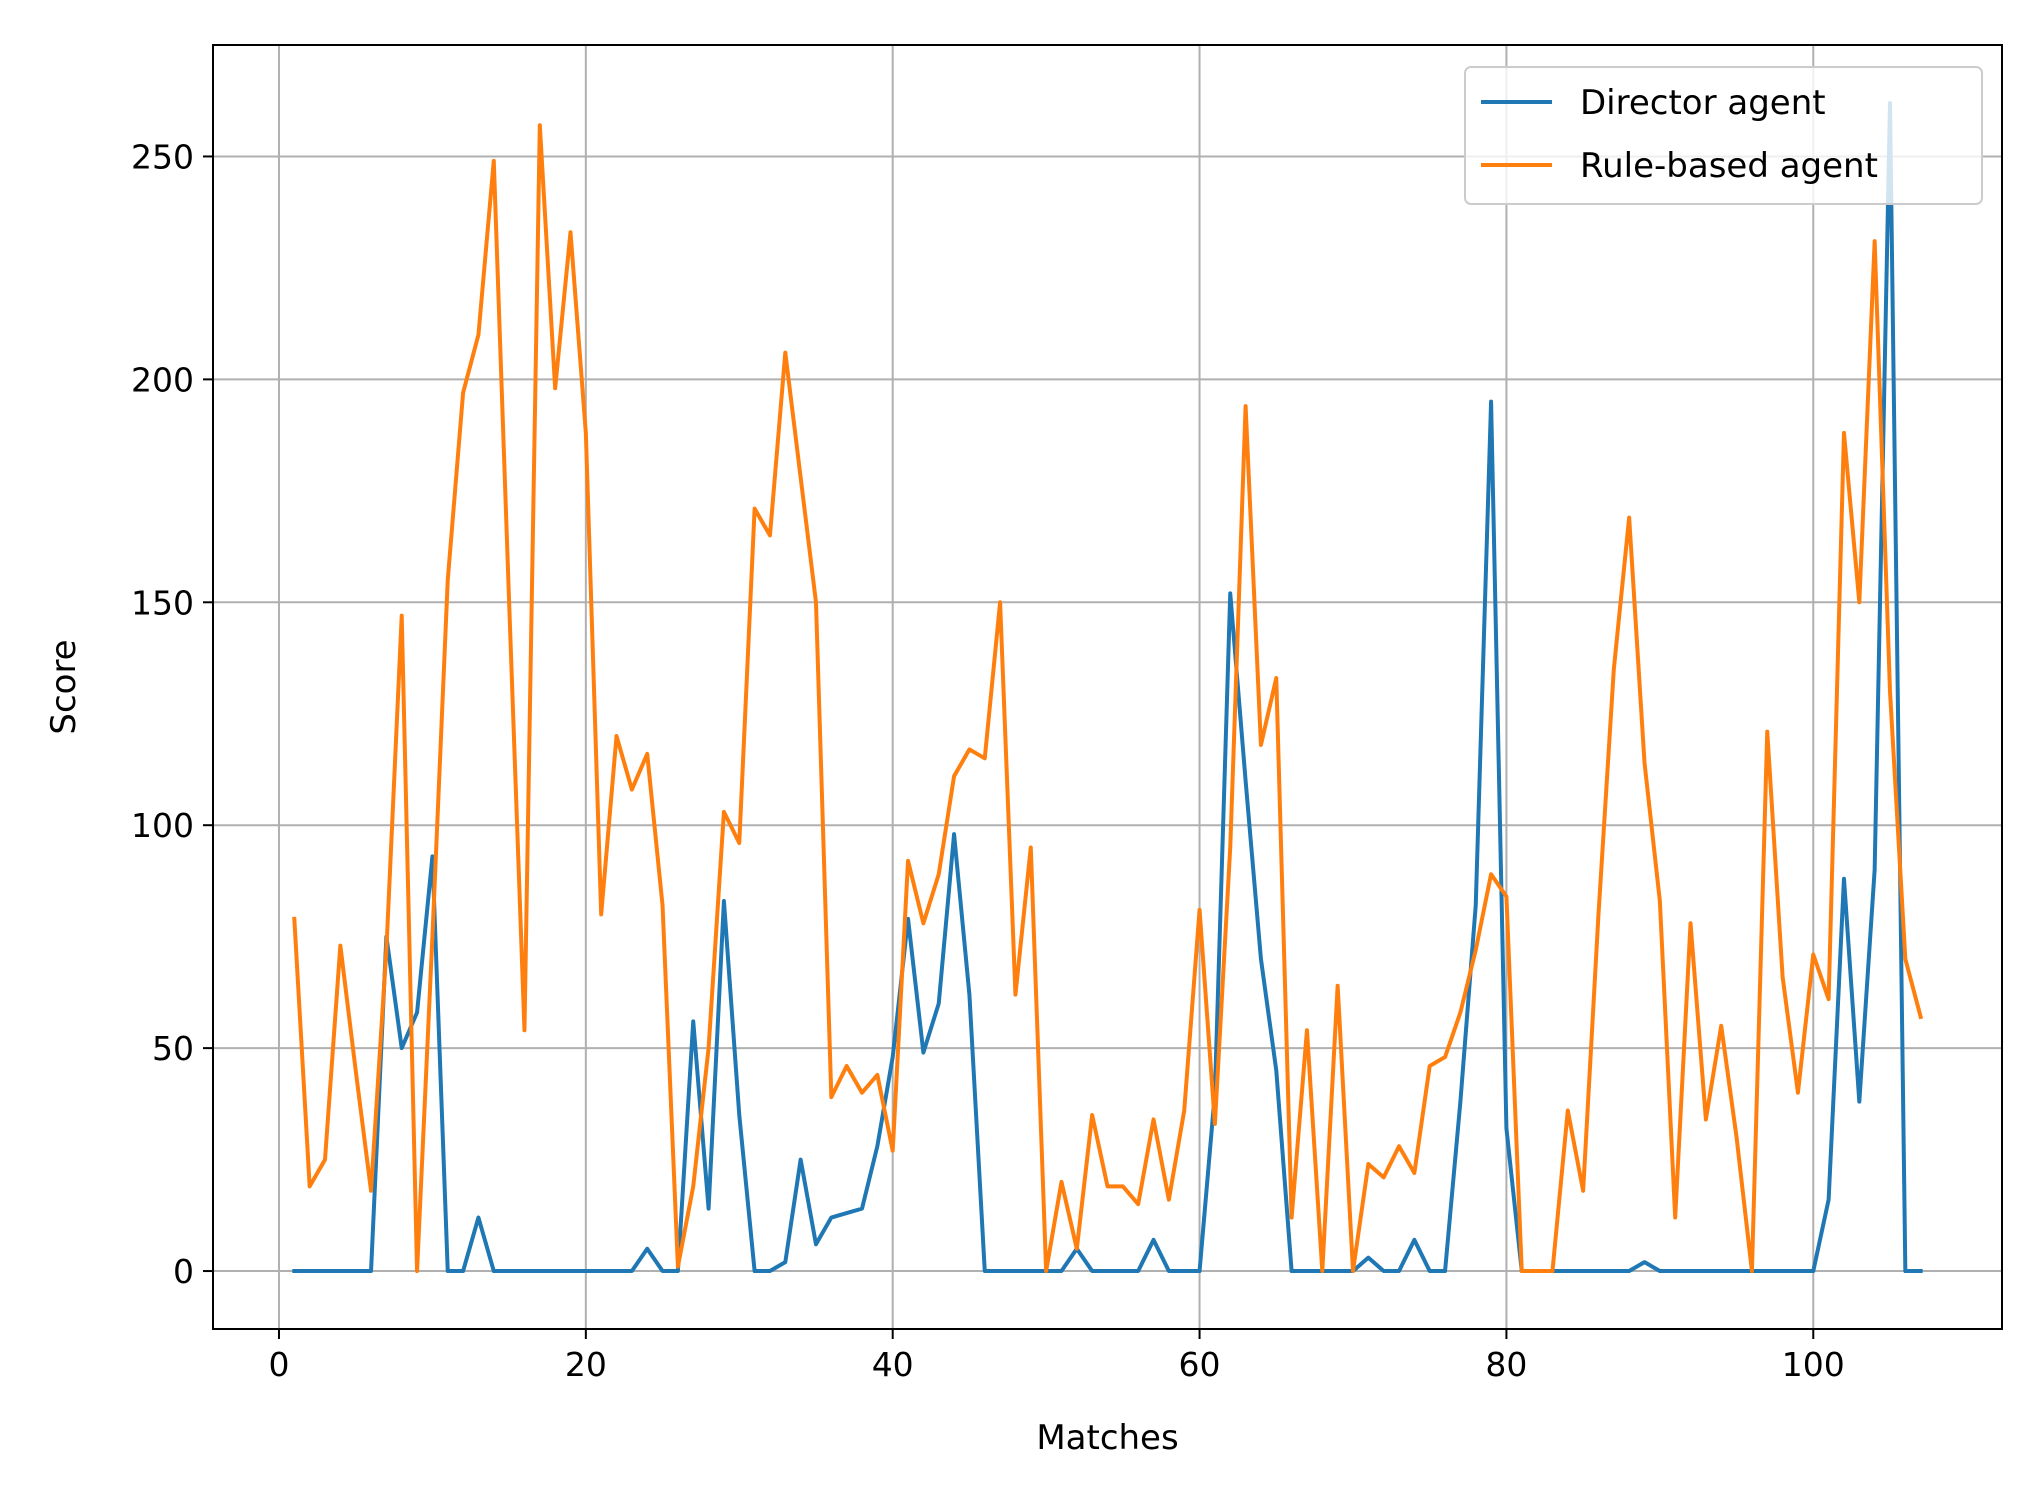 The height and width of the screenshot is (1505, 2040). I want to click on legend-label-1: Director agent, so click(1703, 103).